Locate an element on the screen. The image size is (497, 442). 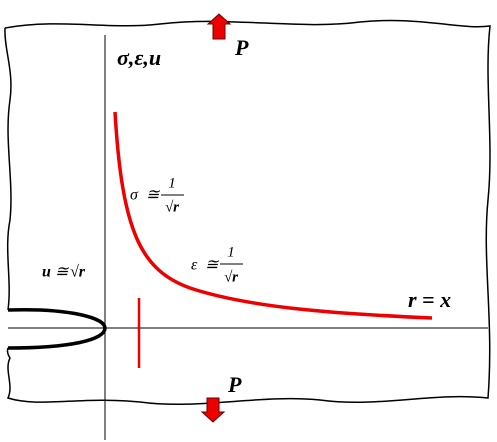
stress-numerator: 1 is located at coordinates (172, 183).